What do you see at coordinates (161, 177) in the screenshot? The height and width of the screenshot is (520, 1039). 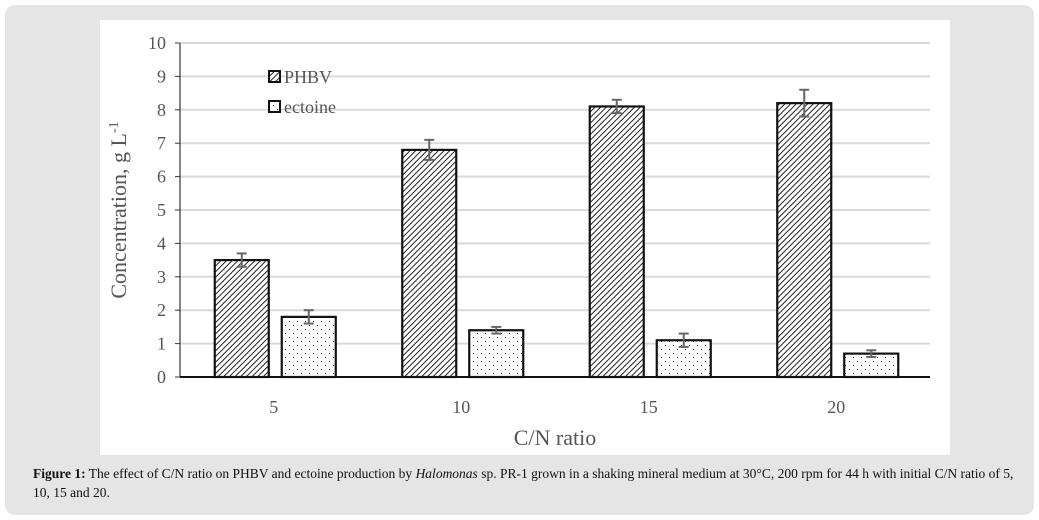 I see `y-tick-label: 6` at bounding box center [161, 177].